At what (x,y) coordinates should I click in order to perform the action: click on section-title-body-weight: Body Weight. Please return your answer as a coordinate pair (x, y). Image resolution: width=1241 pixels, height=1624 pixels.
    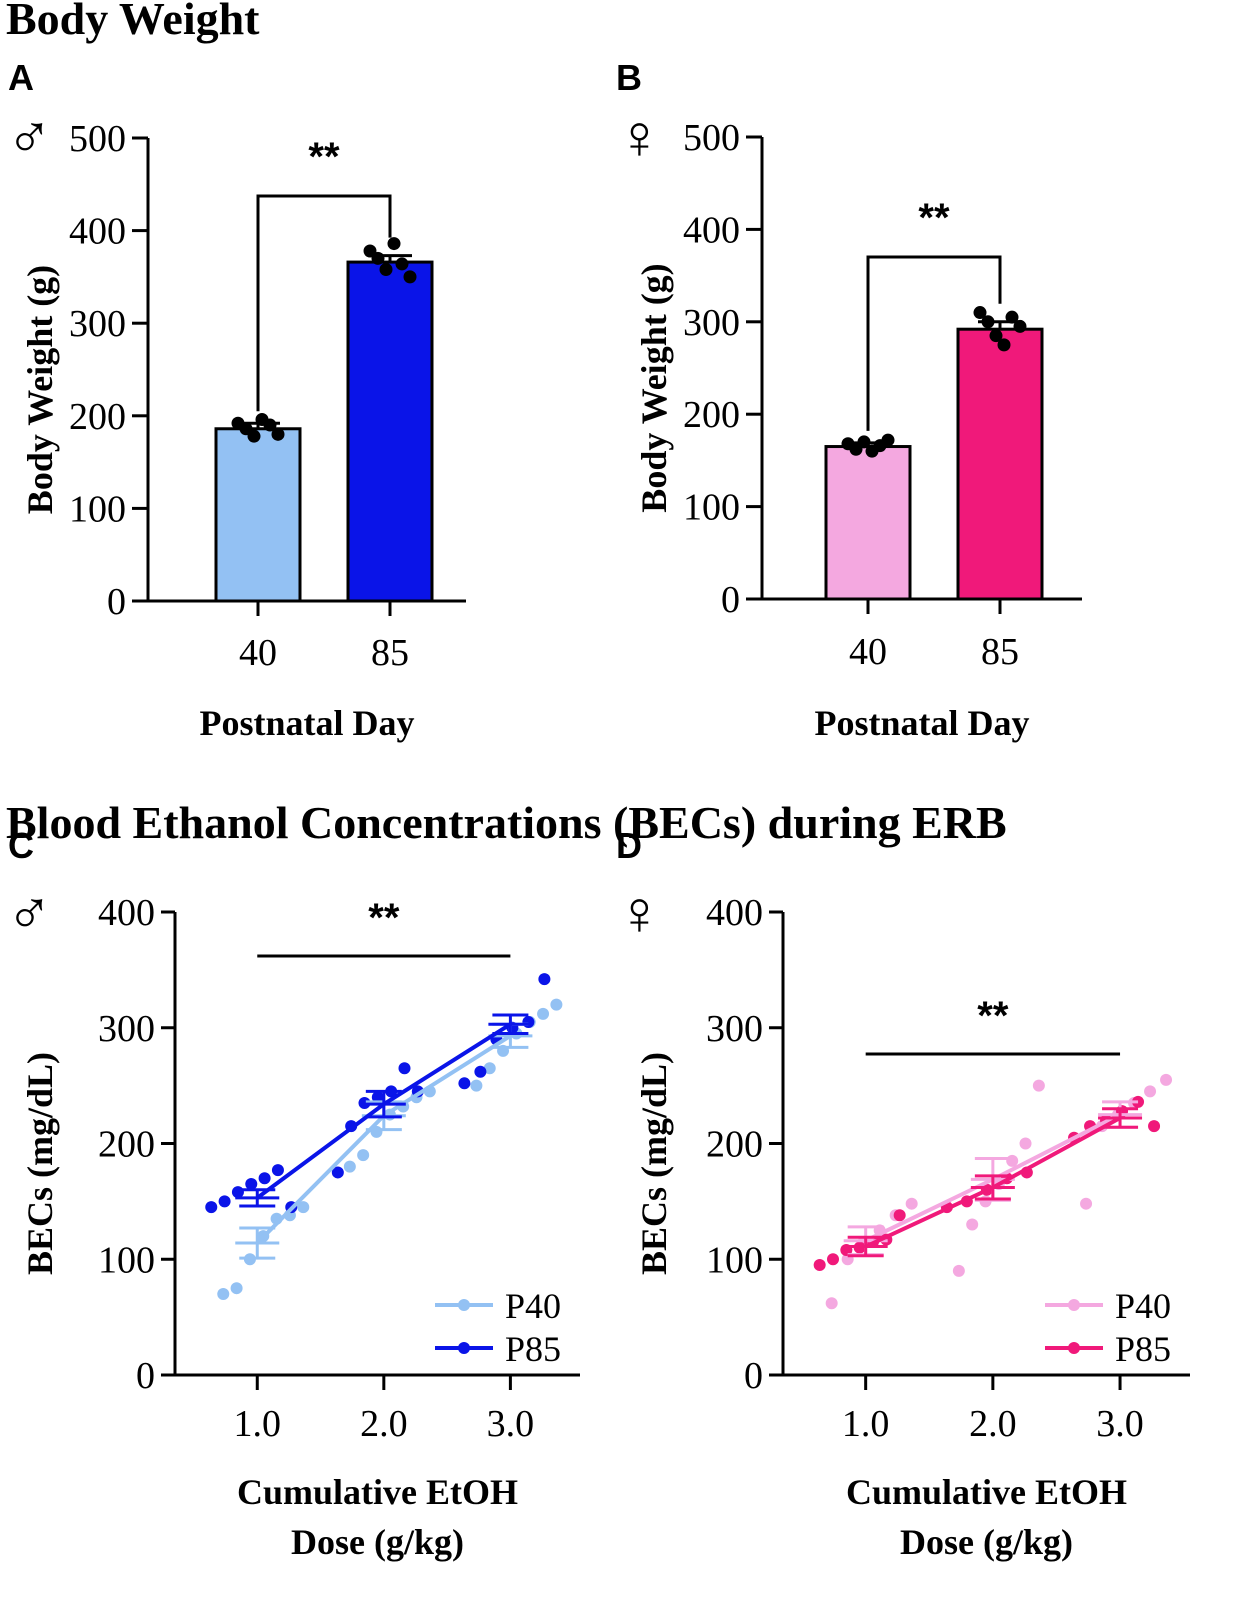
    Looking at the image, I should click on (133, 22).